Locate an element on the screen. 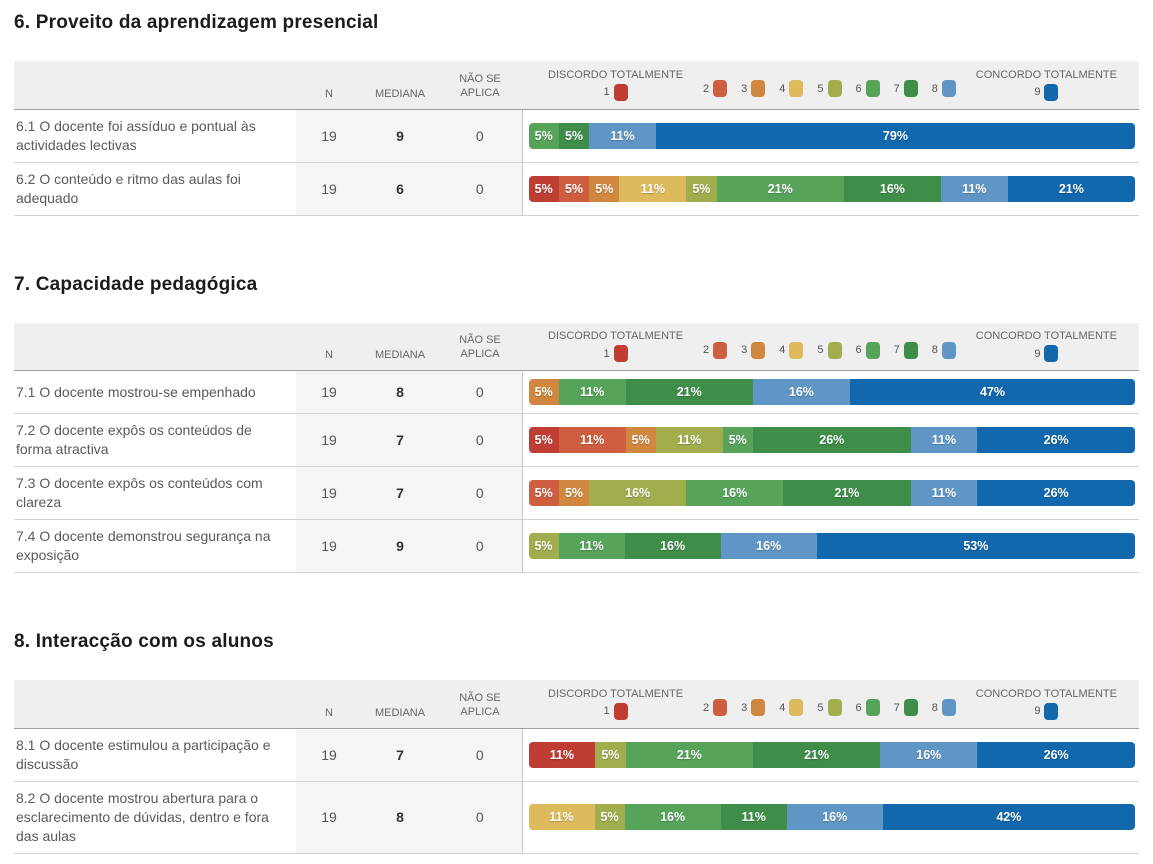  scale-6-swatch is located at coordinates (872, 708).